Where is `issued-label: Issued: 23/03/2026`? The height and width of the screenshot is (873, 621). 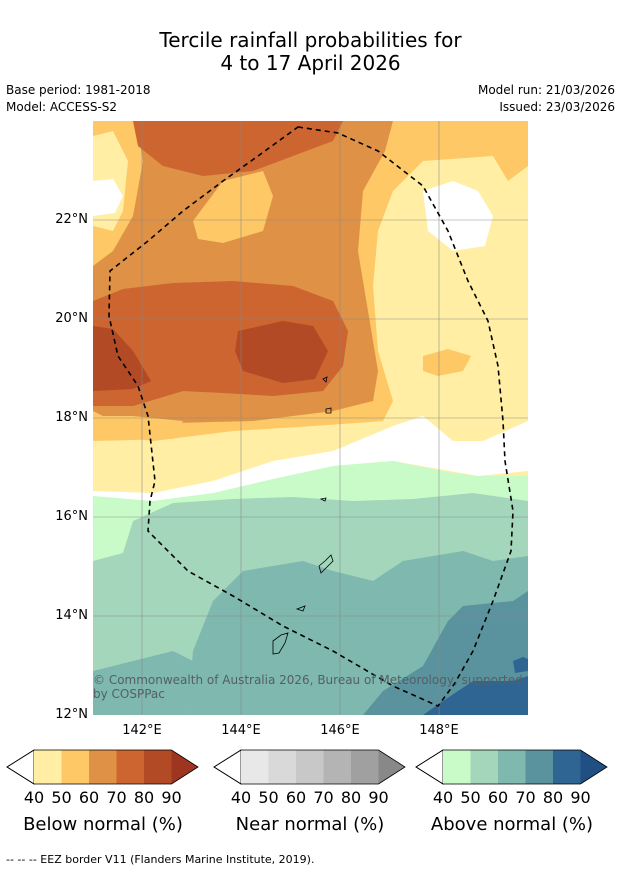
issued-label: Issued: 23/03/2026 is located at coordinates (557, 107).